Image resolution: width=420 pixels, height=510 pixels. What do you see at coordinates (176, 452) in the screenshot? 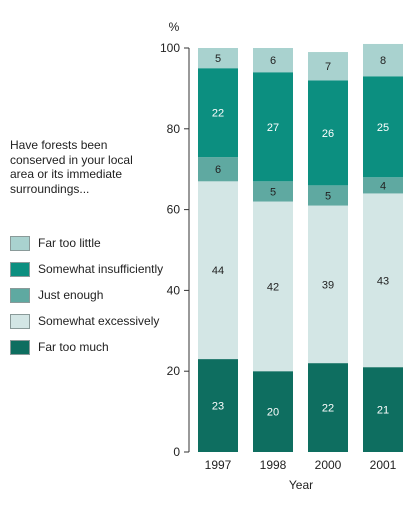
I see `y-tick-label: 0` at bounding box center [176, 452].